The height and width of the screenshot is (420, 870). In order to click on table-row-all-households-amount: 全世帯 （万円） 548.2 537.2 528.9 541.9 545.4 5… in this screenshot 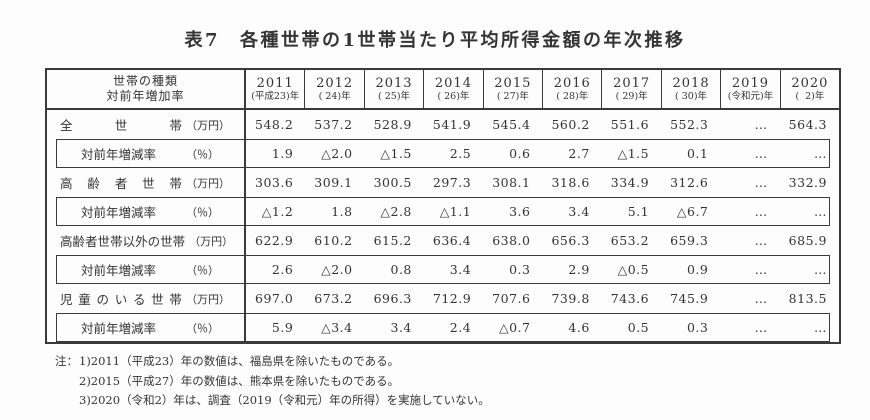, I will do `click(443, 124)`.